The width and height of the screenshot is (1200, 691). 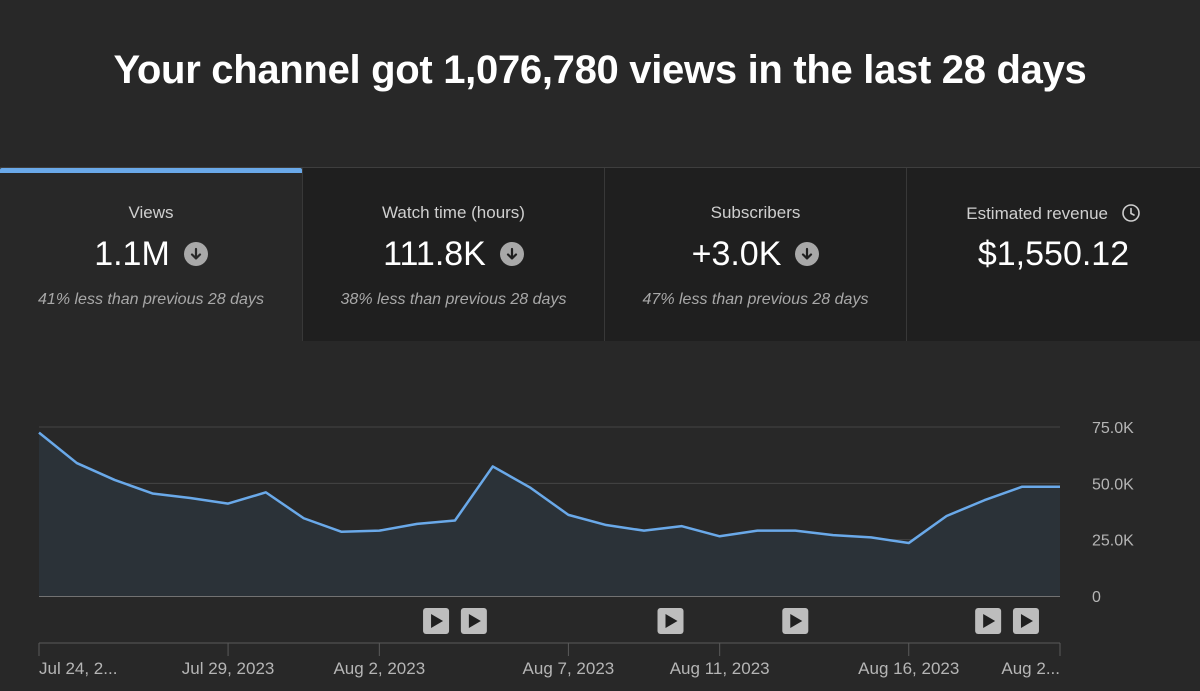 I want to click on metric-title-label: Estimated revenue, so click(x=1037, y=213).